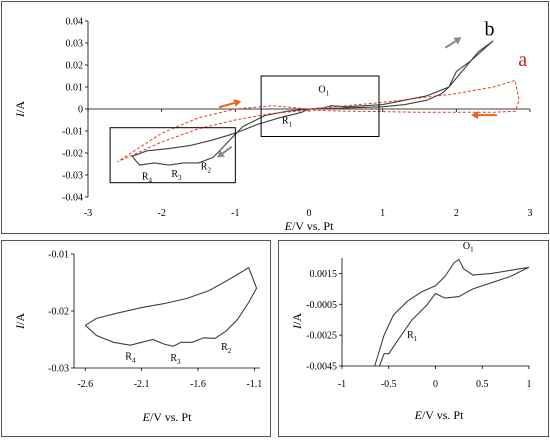 This screenshot has height=441, width=550. I want to click on x-tick-label: 0.5, so click(482, 384).